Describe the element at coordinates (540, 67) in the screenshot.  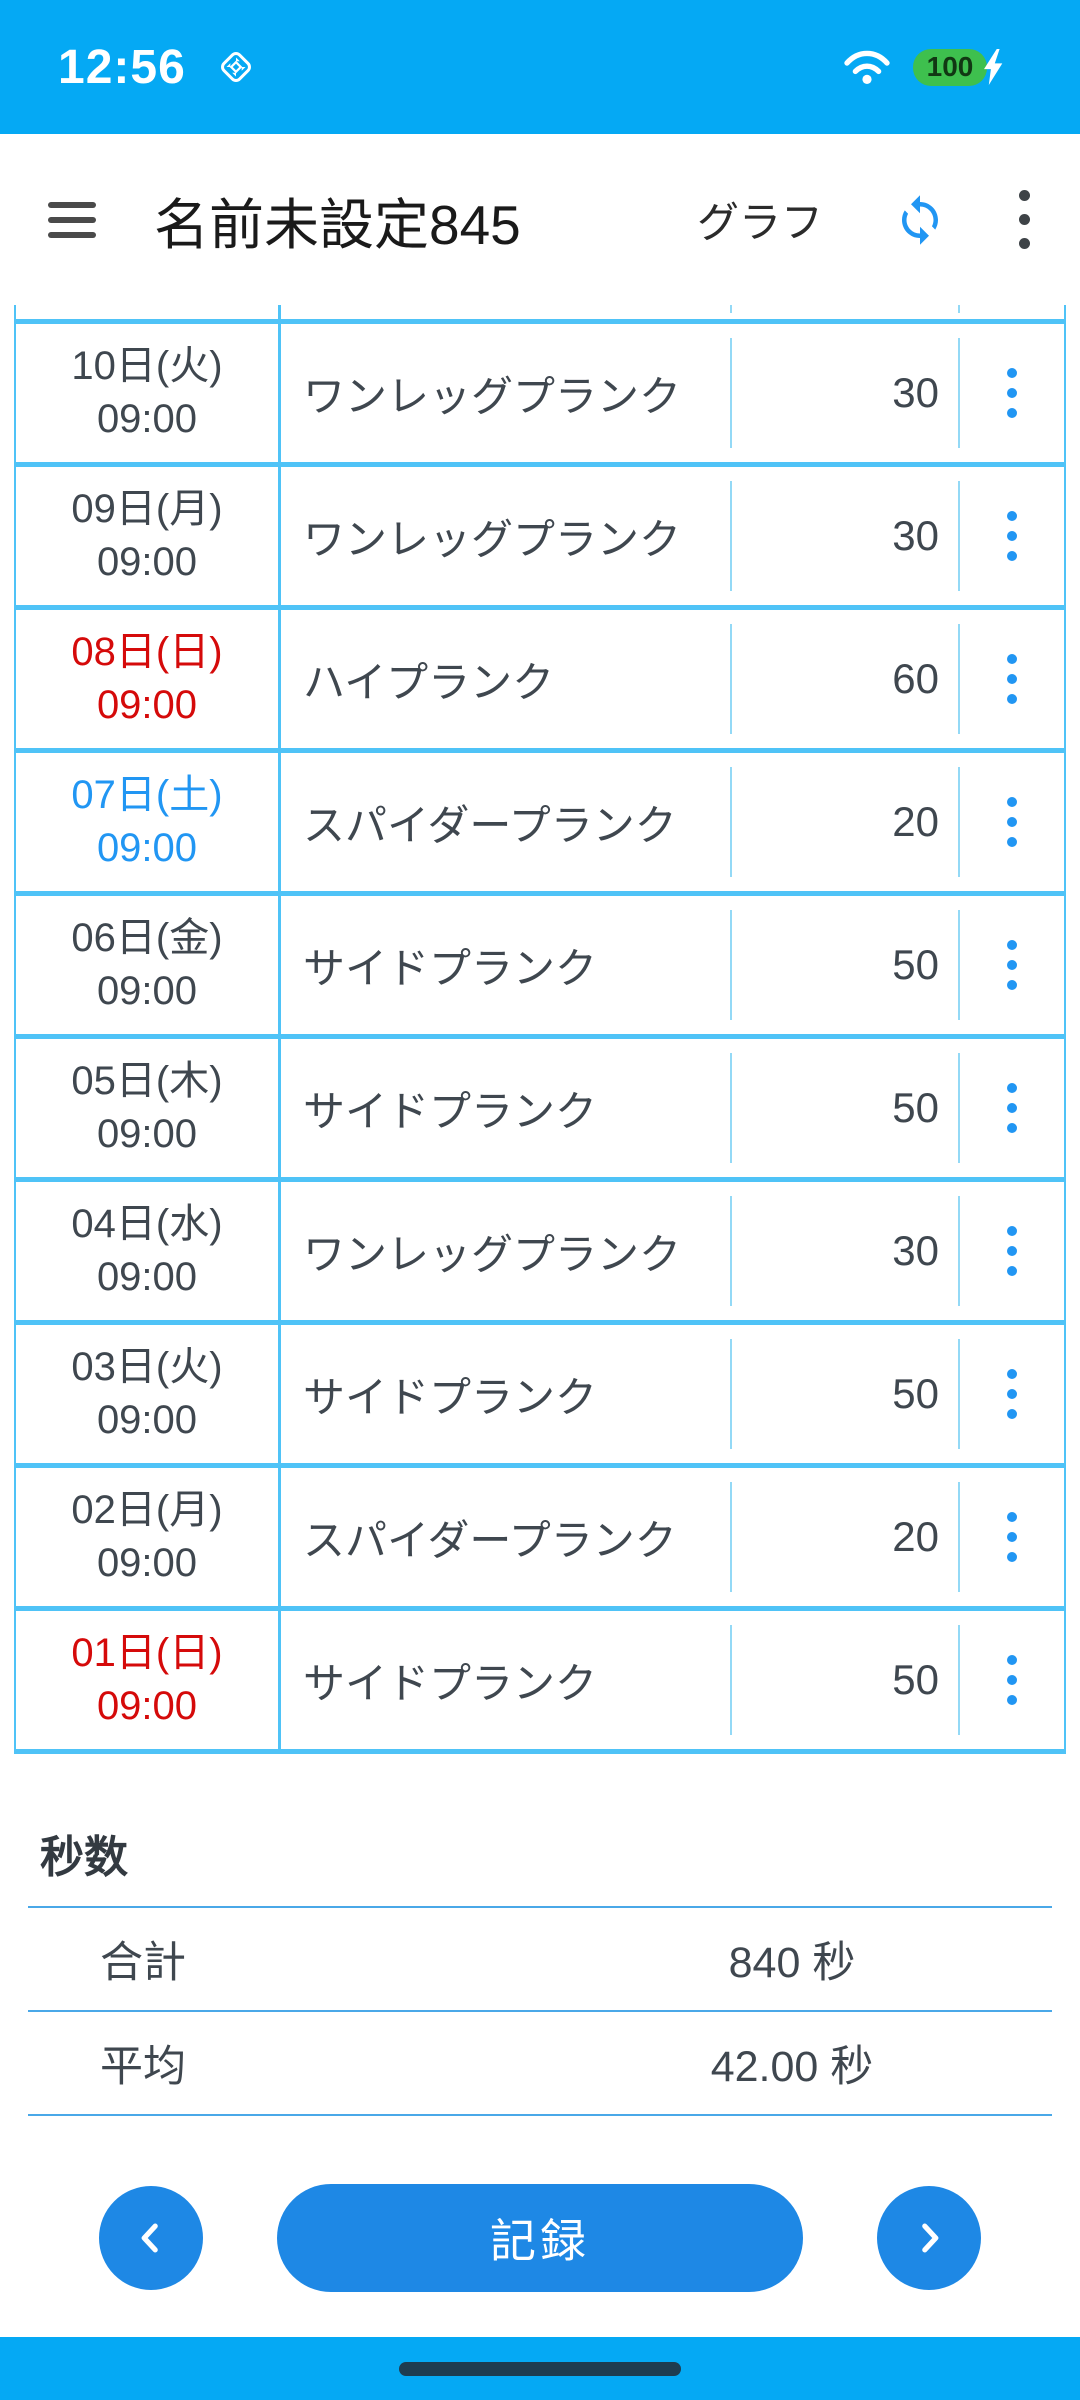
I see `status-bar: 12:56 100` at that location.